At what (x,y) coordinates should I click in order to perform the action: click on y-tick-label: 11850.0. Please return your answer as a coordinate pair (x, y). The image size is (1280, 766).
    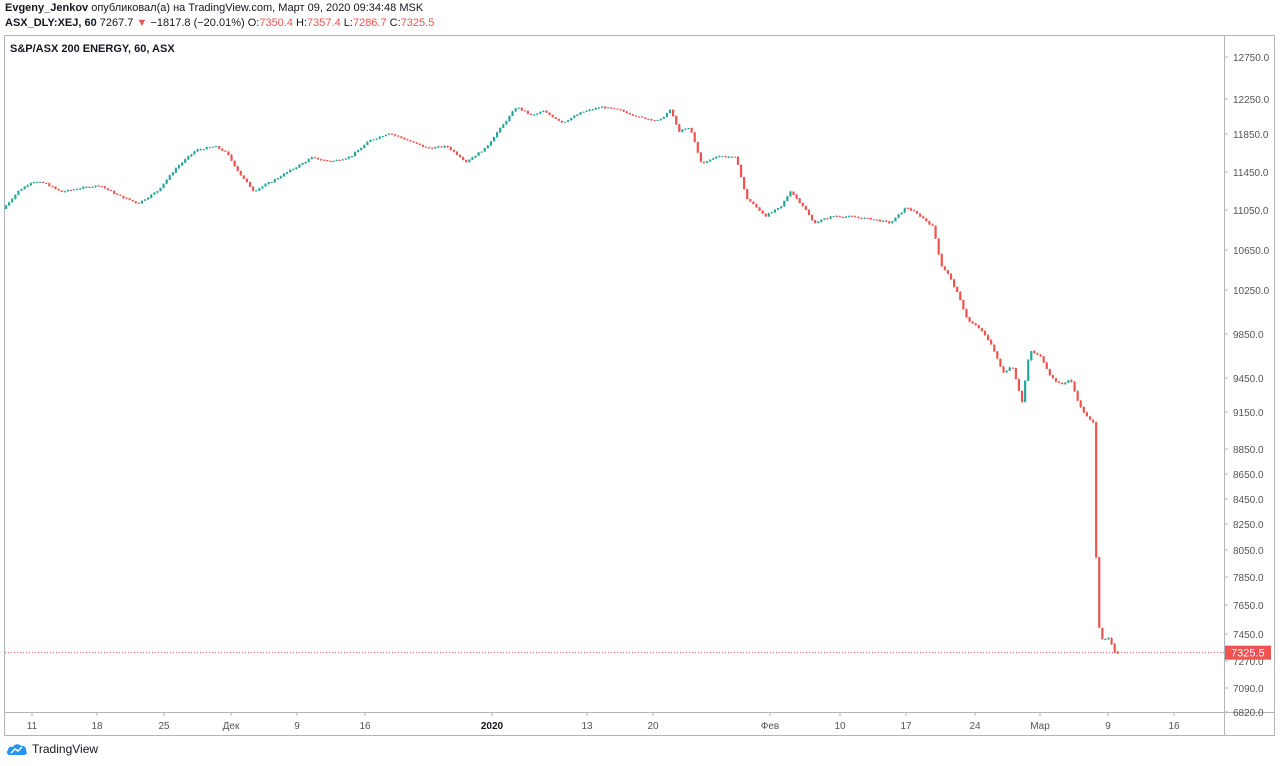
    Looking at the image, I should click on (1251, 135).